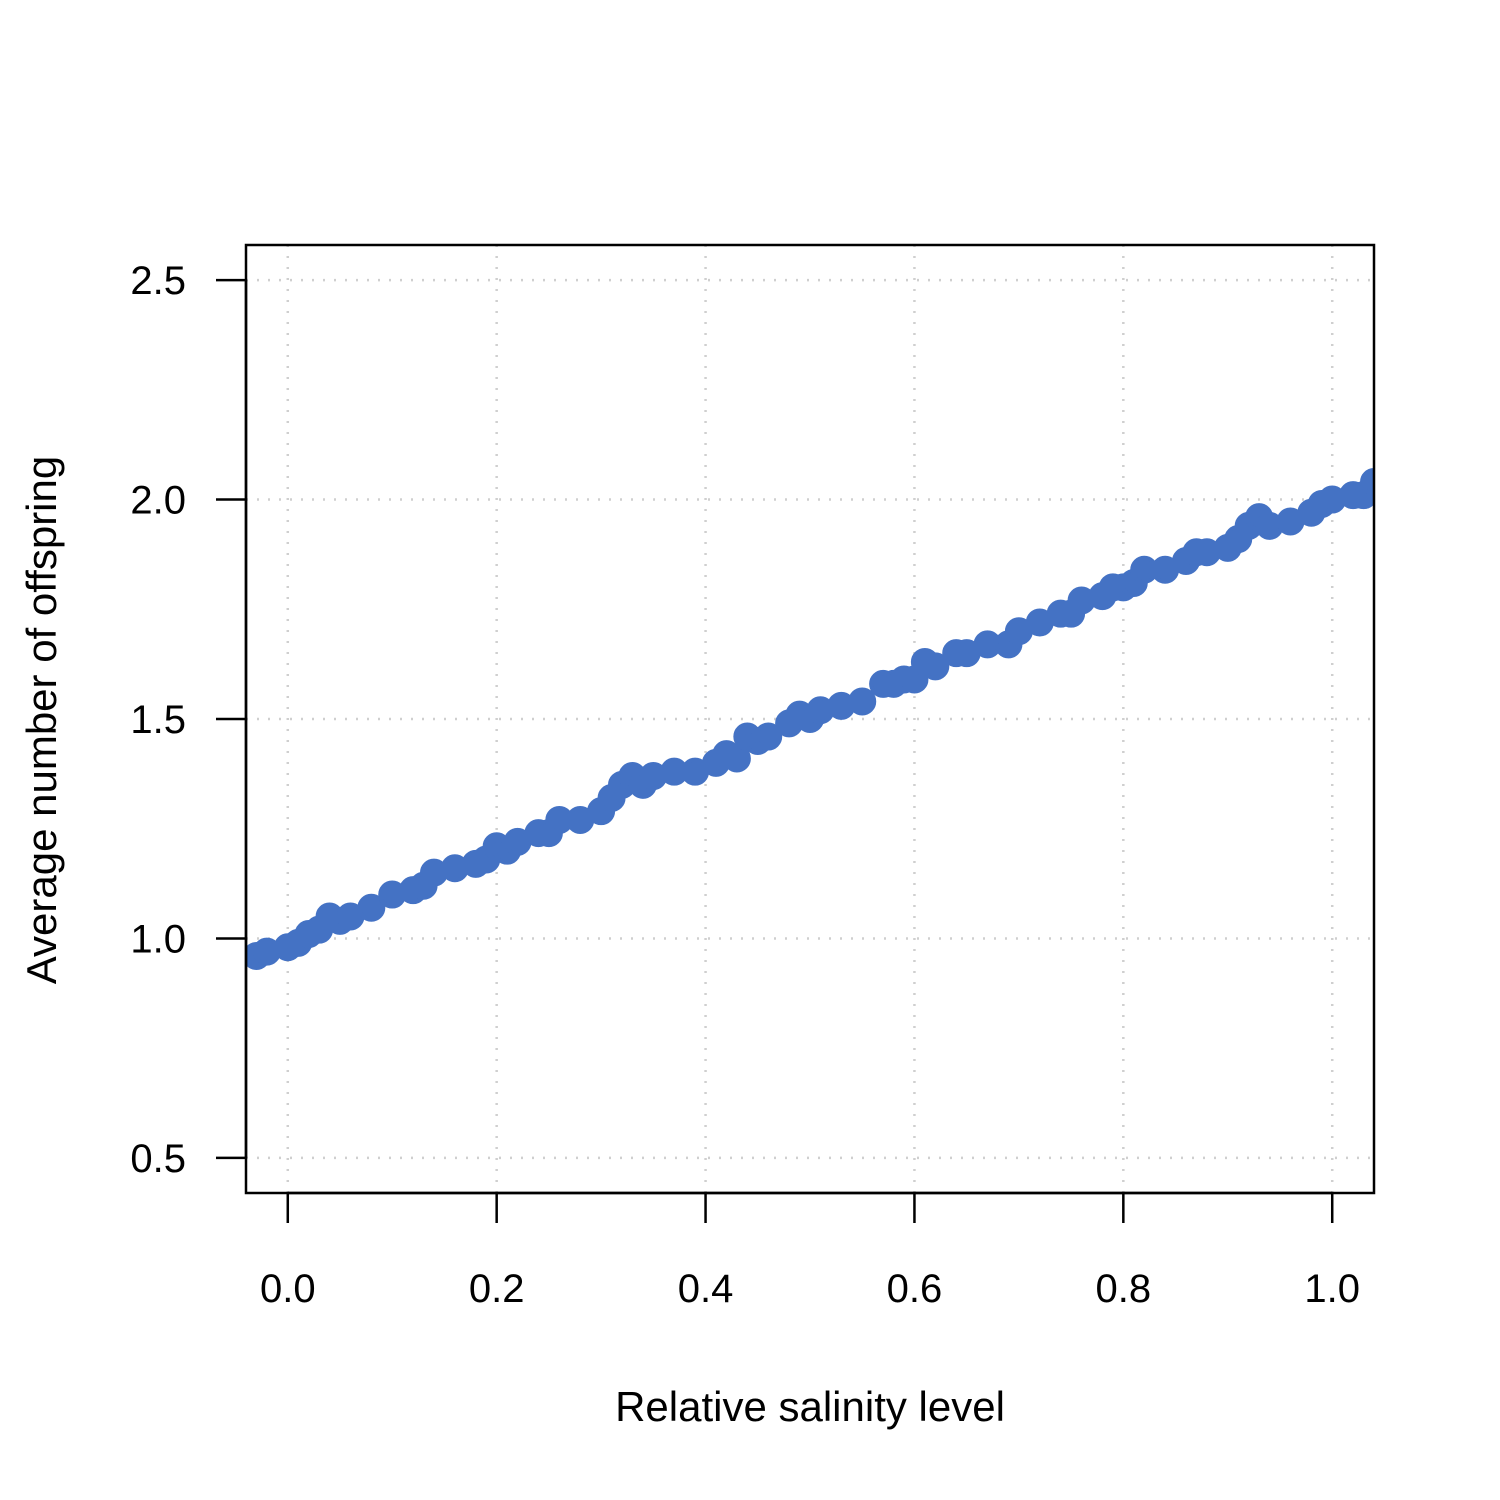 The image size is (1500, 1500). Describe the element at coordinates (497, 1289) in the screenshot. I see `x-tick-label: 0.2` at that location.